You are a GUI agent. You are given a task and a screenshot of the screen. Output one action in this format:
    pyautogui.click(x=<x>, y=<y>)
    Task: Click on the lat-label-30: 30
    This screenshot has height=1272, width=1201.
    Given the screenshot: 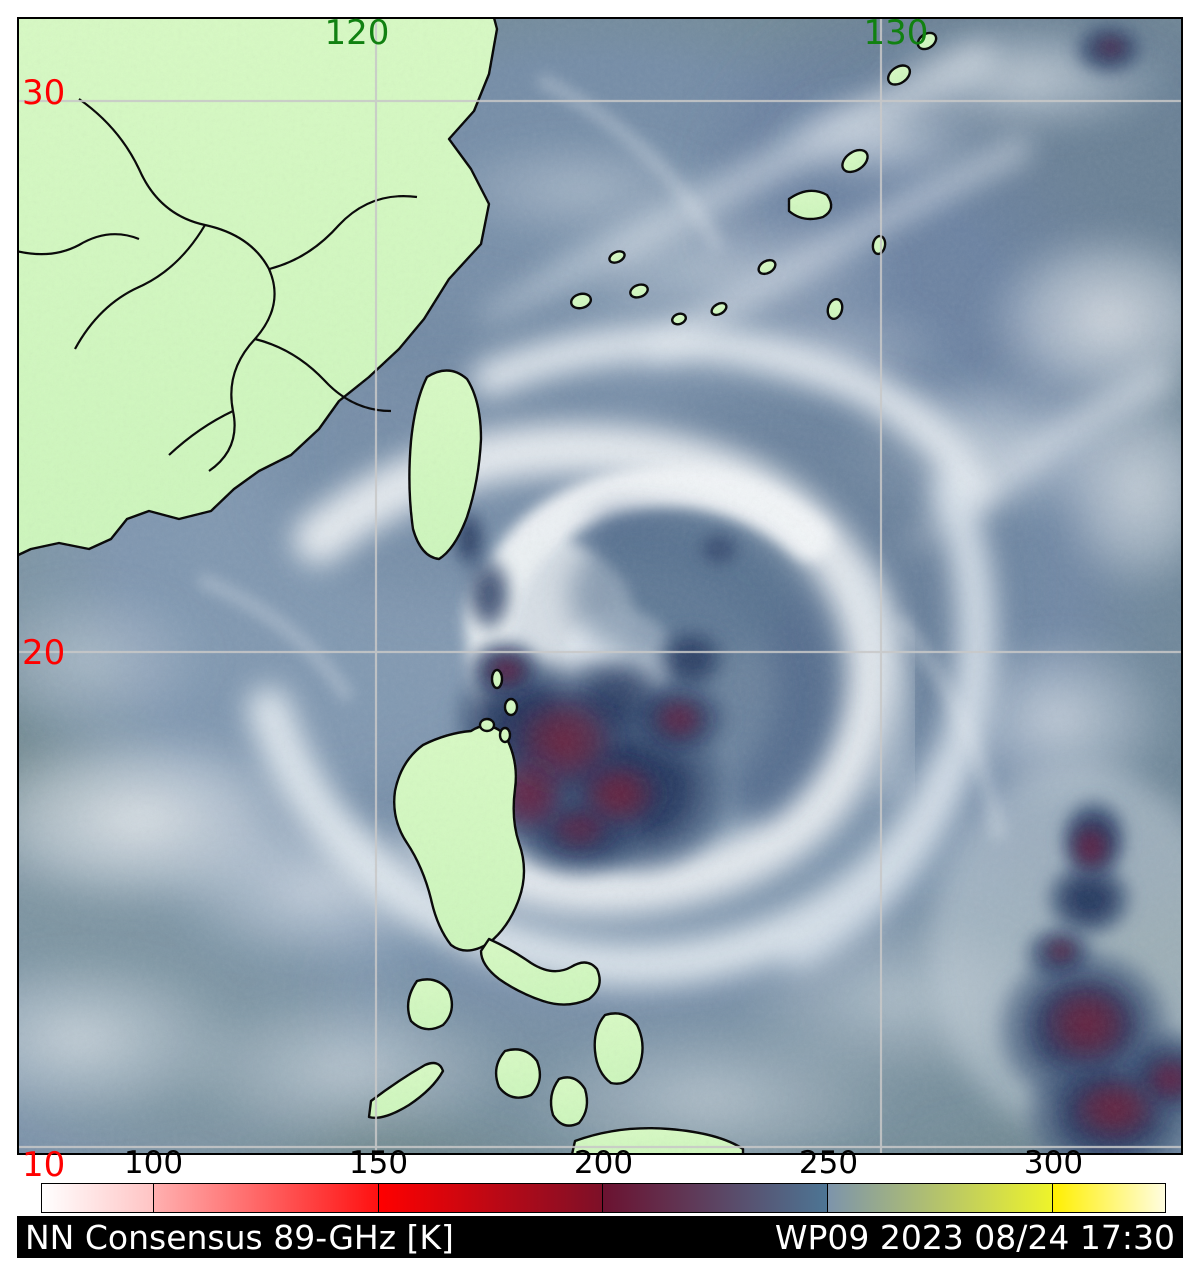 What is the action you would take?
    pyautogui.click(x=44, y=93)
    